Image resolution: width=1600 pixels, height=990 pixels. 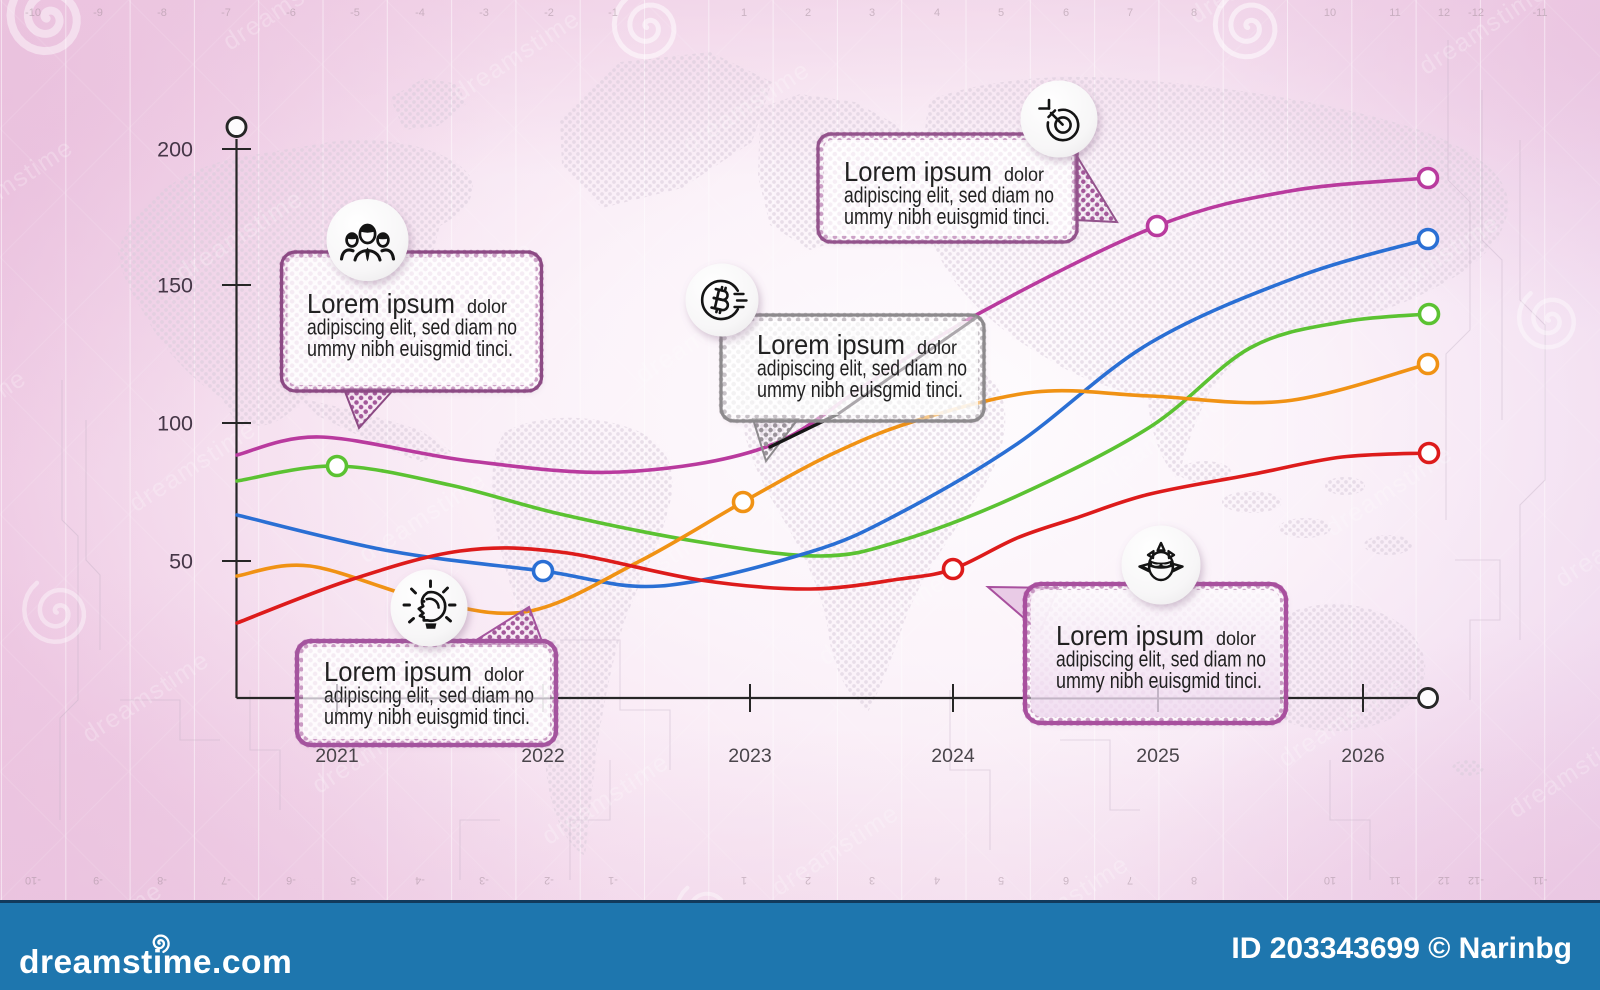 What do you see at coordinates (175, 150) in the screenshot?
I see `svg-text: 200` at bounding box center [175, 150].